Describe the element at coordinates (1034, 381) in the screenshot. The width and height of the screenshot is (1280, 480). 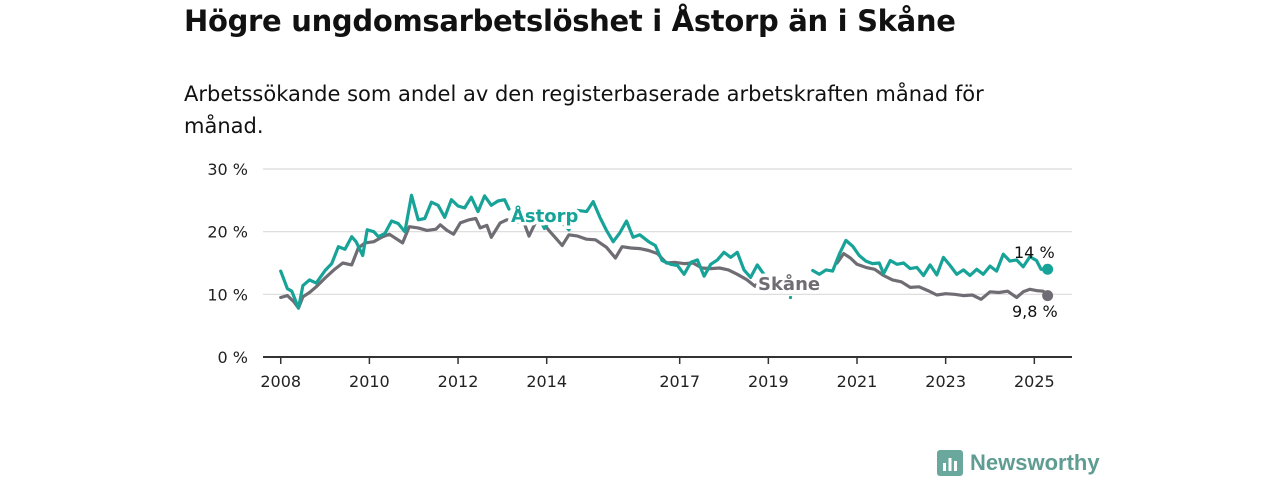
I see `x-tick-label: 2025` at that location.